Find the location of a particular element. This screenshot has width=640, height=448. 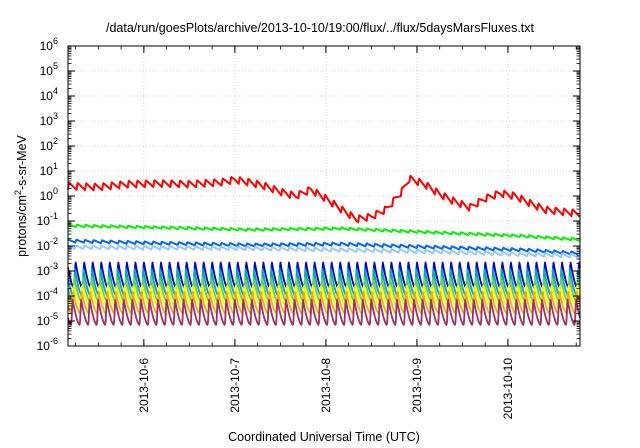

y-tick-label: 10⁻³ is located at coordinates (47, 269).